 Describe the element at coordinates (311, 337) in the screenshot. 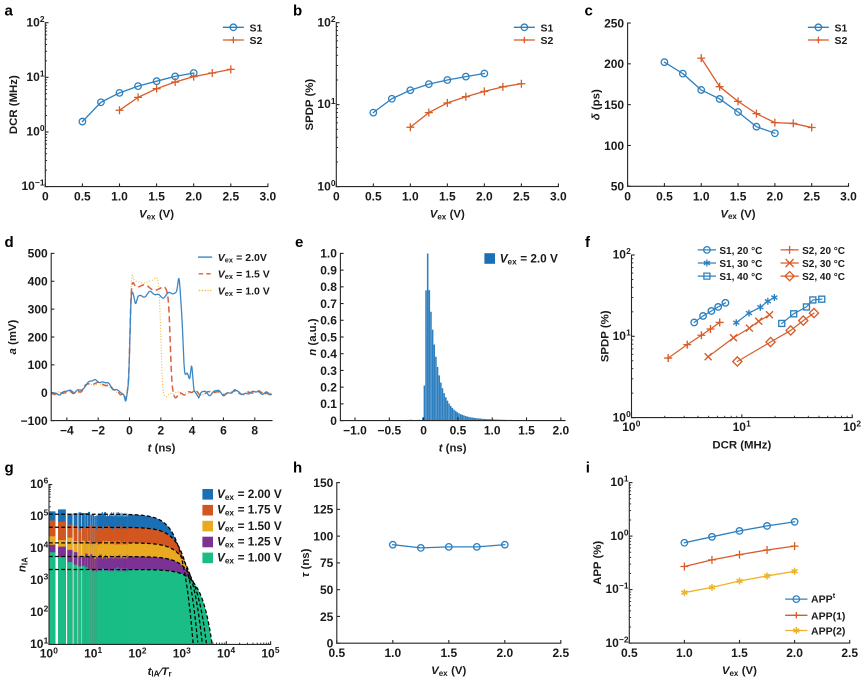

I see `svg-text:n ( a: n ( a . u . )` at that location.